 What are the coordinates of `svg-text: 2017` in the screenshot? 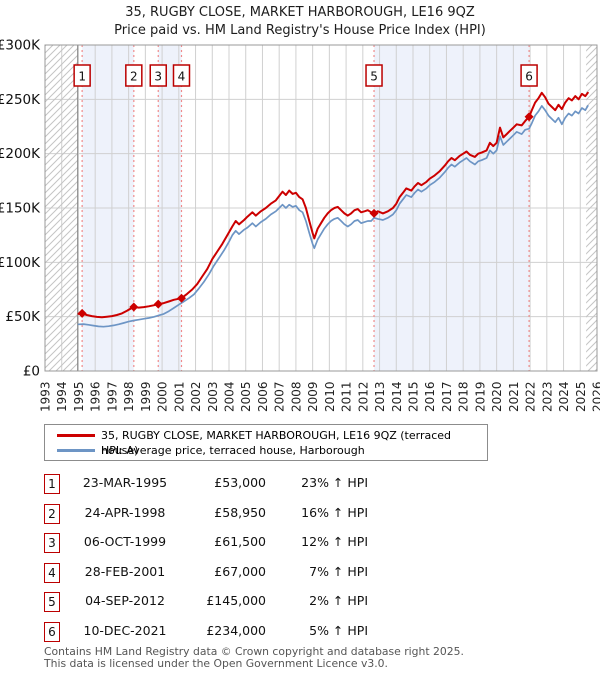 It's located at (447, 396).